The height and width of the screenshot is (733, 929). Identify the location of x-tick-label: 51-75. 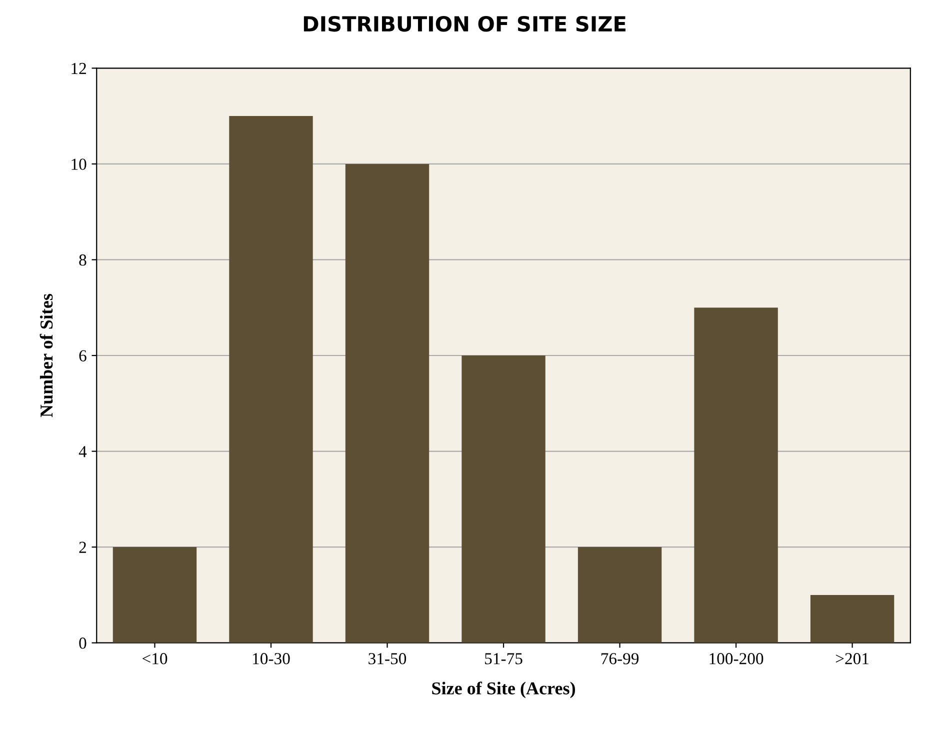
(503, 658).